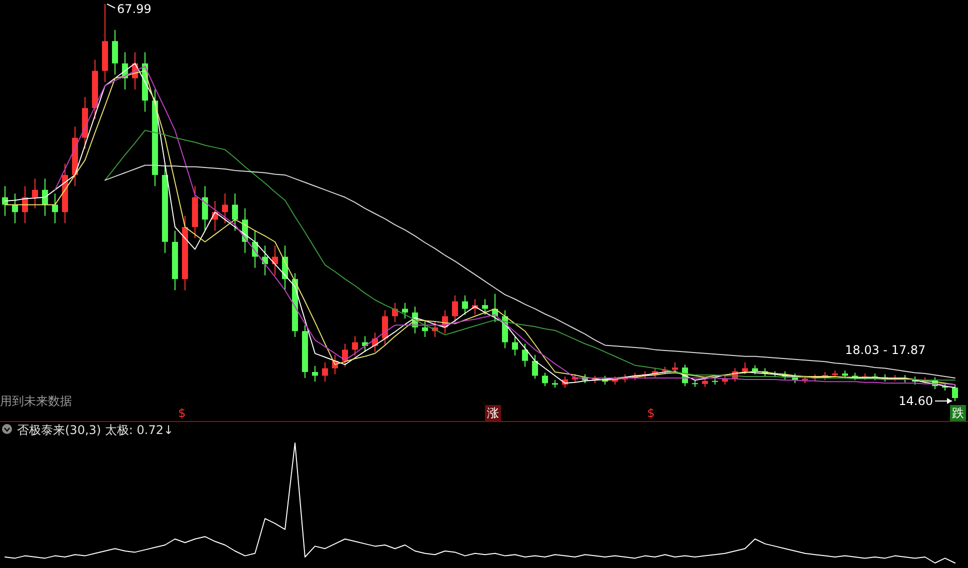 Image resolution: width=968 pixels, height=568 pixels. I want to click on chart-title: 否极泰来(30,3) 太极: 0.72↓, so click(95, 430).